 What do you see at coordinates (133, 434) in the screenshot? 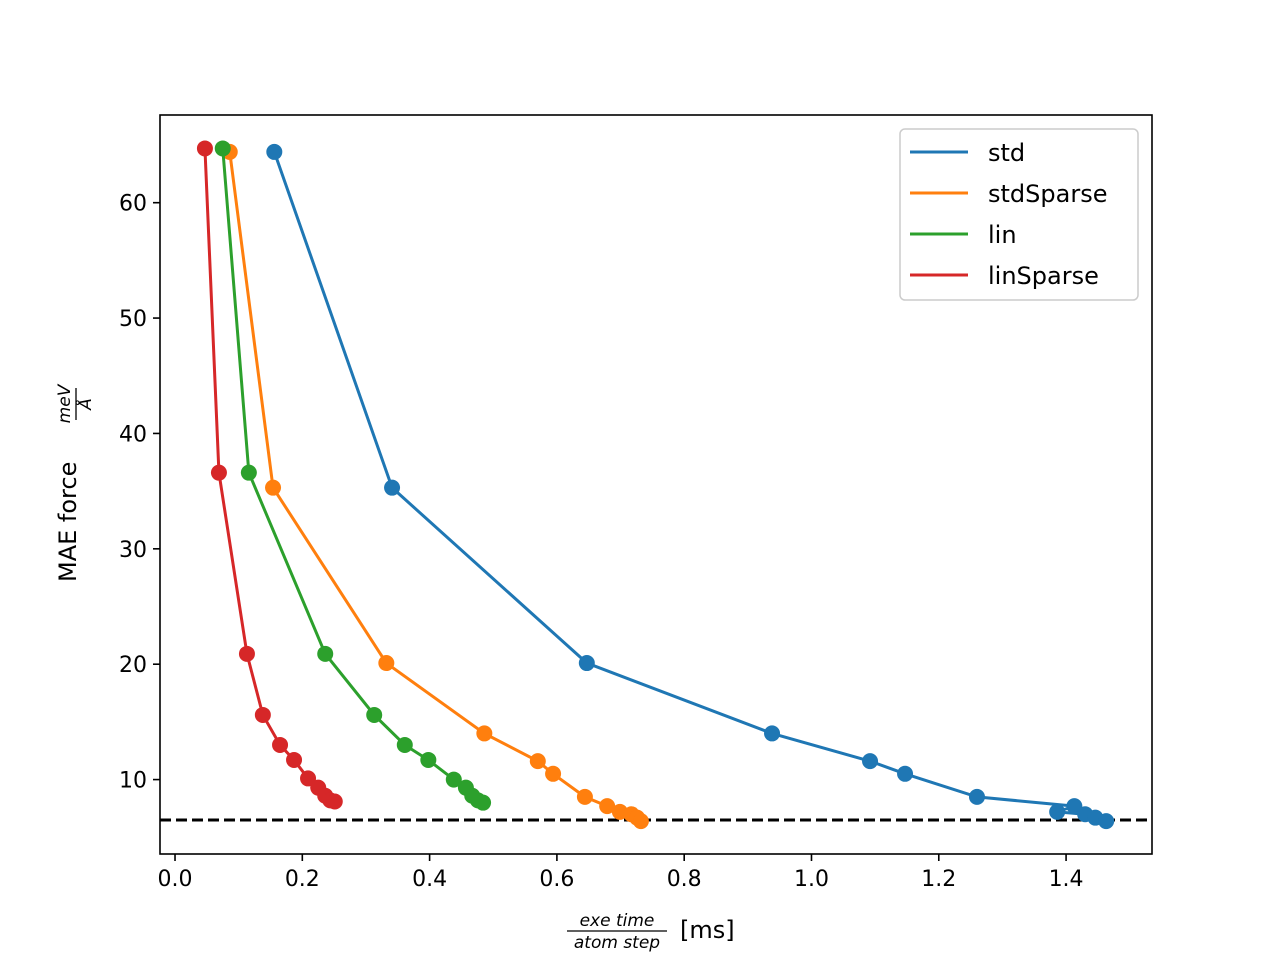
I see `y-tick-label: 40` at bounding box center [133, 434].